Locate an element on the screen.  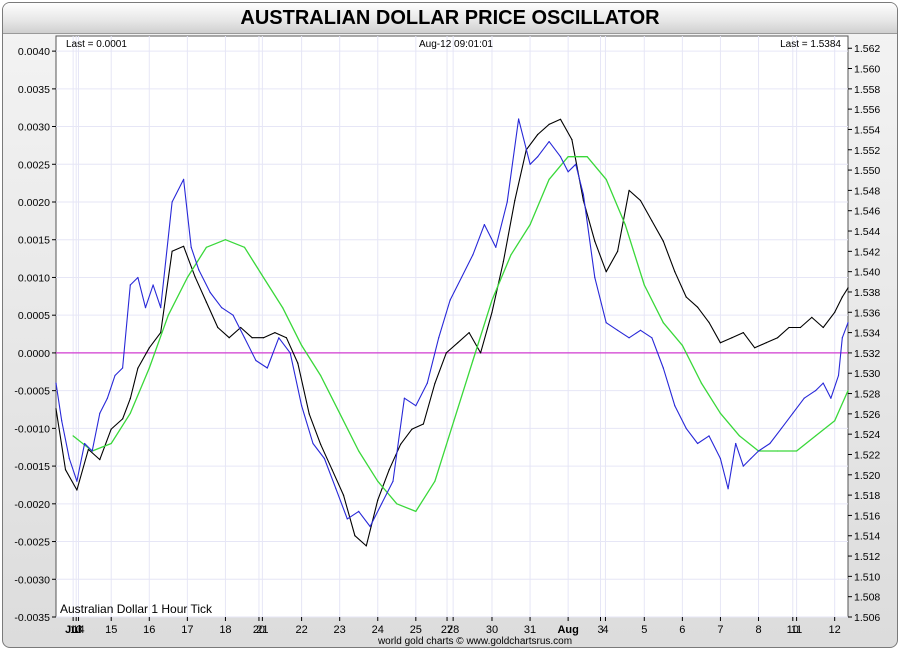
x-tick-label: 27 is located at coordinates (447, 630).